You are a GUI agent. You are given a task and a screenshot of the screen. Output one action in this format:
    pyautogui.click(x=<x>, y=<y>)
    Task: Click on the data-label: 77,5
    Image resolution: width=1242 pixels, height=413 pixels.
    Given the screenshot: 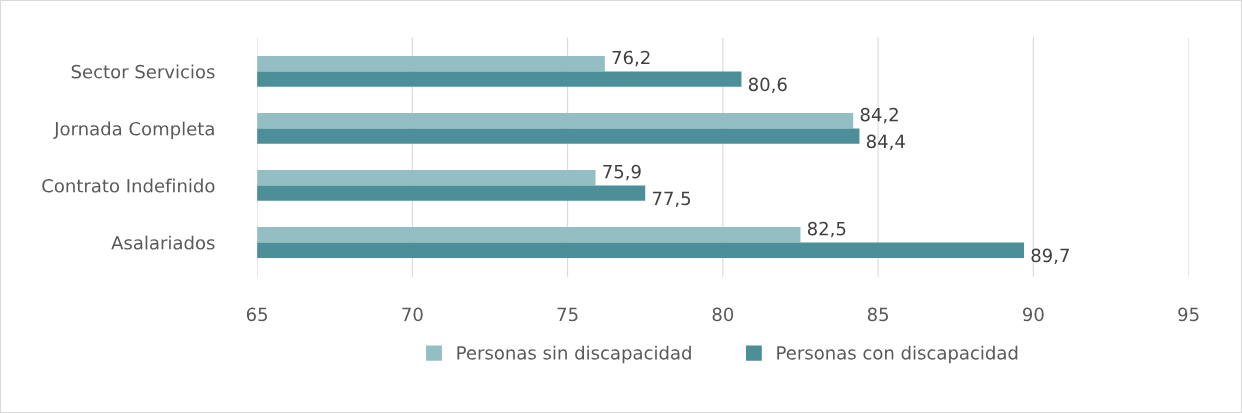 What is the action you would take?
    pyautogui.click(x=671, y=199)
    